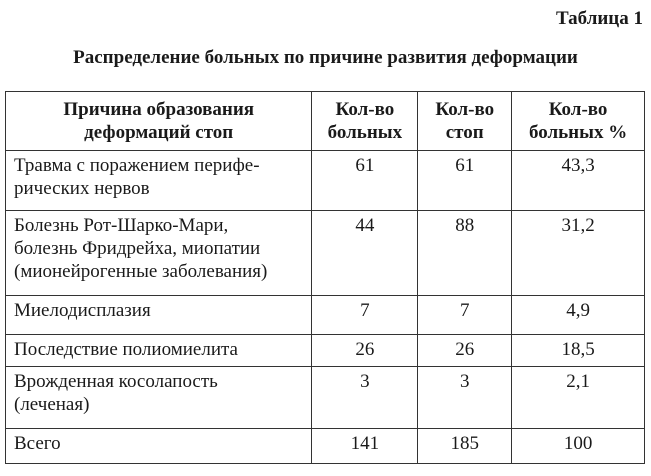 This screenshot has width=651, height=476. Describe the element at coordinates (158, 121) in the screenshot. I see `column-header: Причина образования деформаций стоп` at that location.